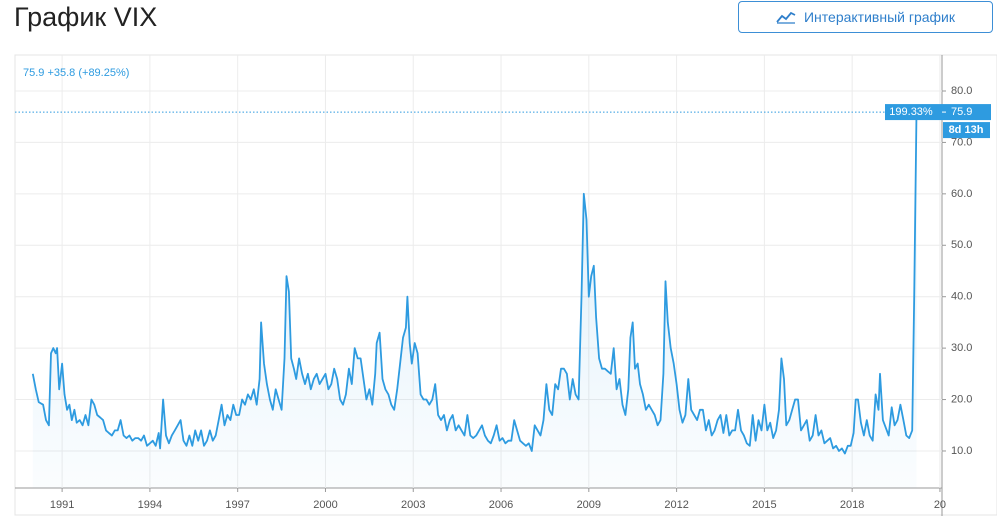  What do you see at coordinates (150, 505) in the screenshot?
I see `x-tick-label: 1994` at bounding box center [150, 505].